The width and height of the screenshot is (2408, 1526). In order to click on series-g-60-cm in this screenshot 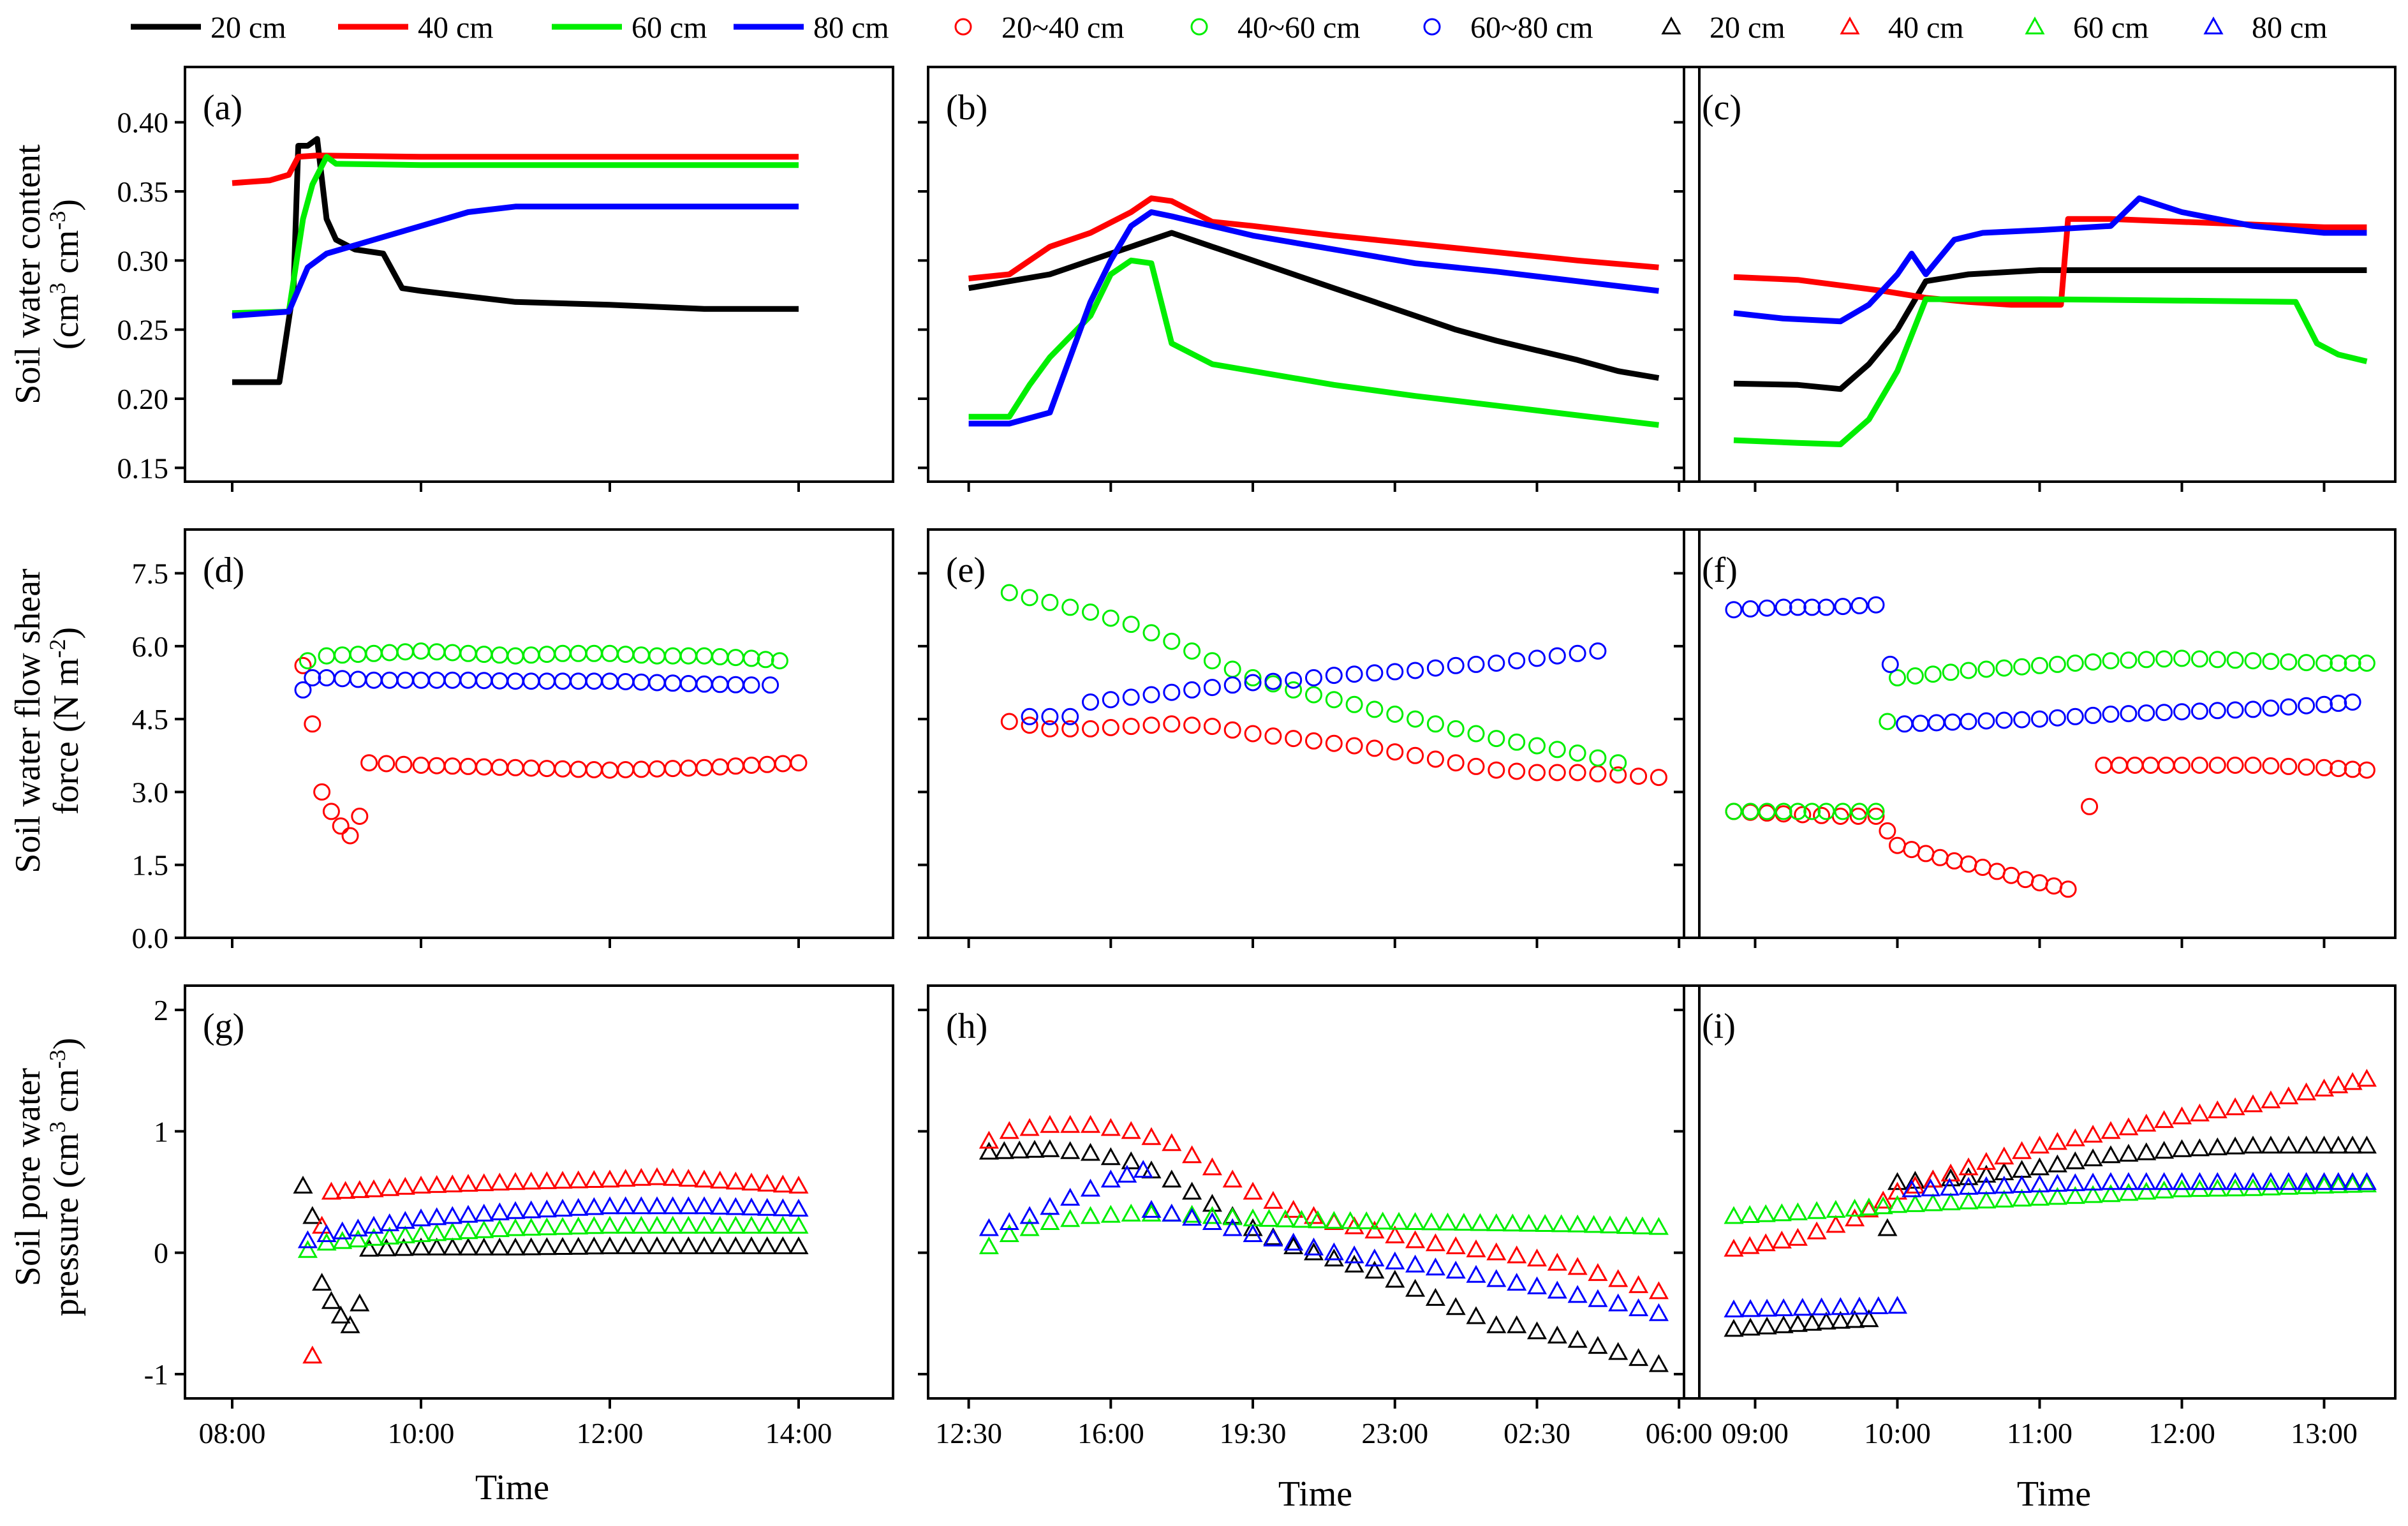, I will do `click(553, 1236)`.